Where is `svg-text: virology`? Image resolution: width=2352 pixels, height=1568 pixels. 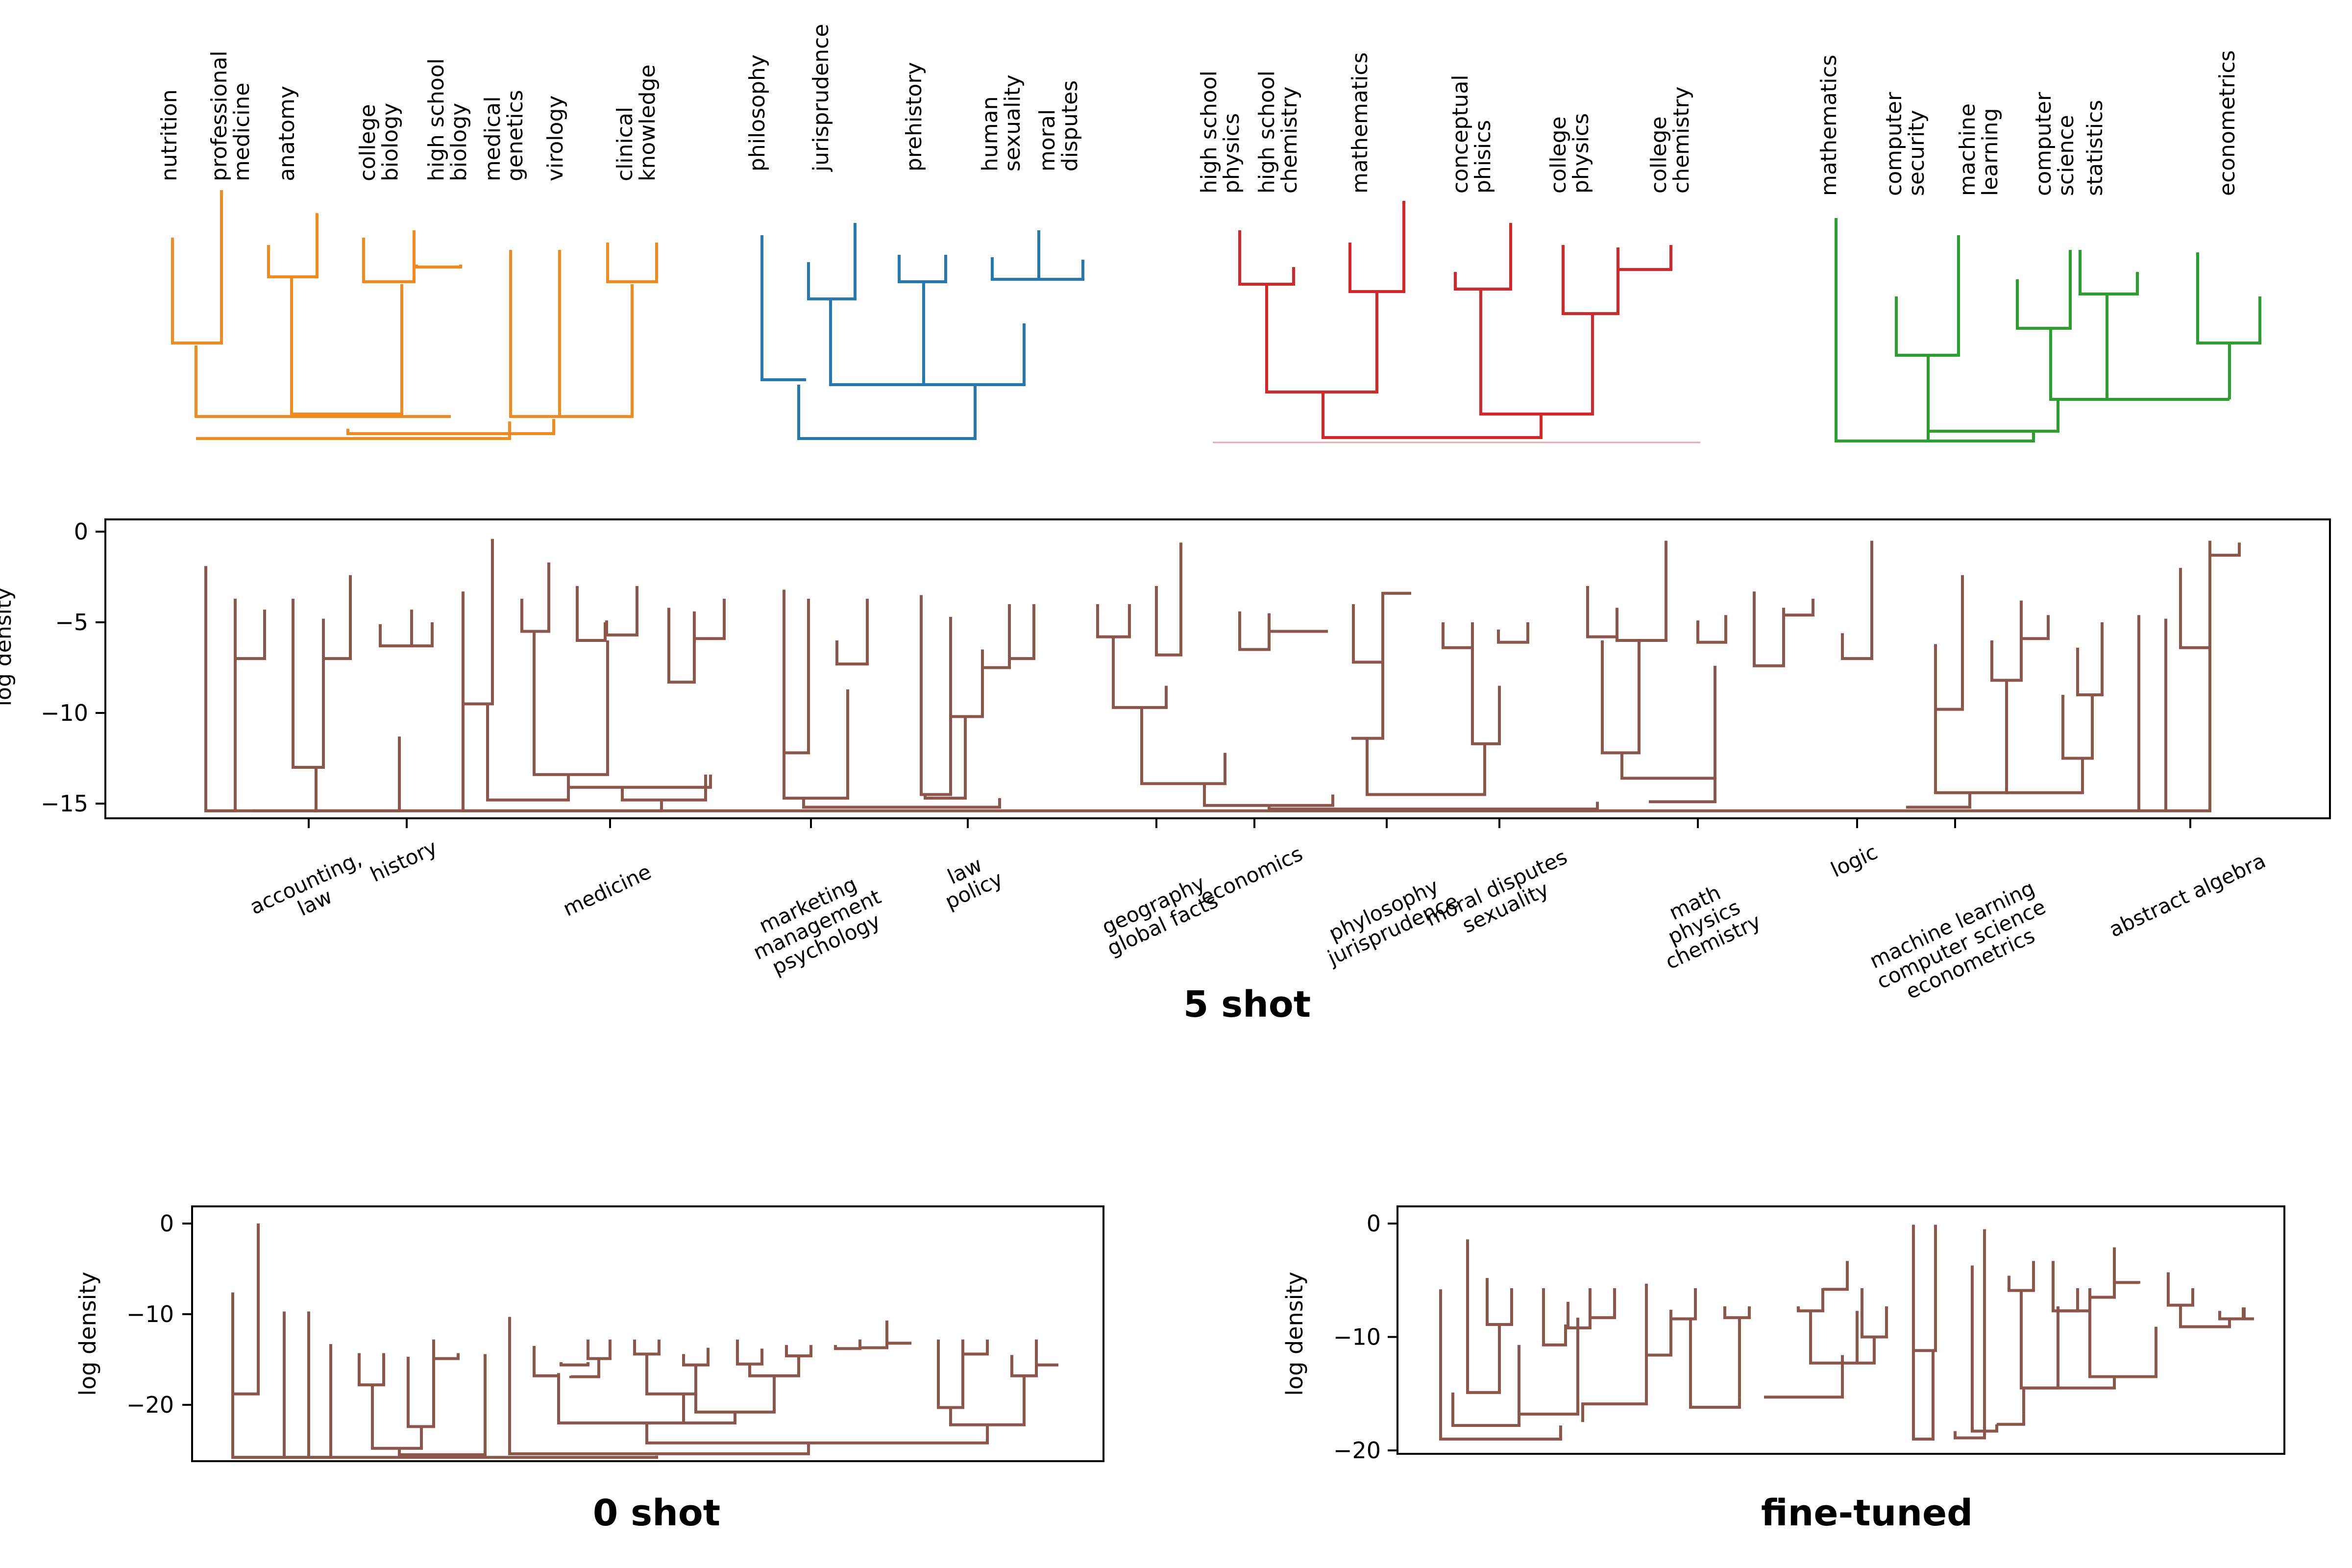
svg-text: virology is located at coordinates (555, 138).